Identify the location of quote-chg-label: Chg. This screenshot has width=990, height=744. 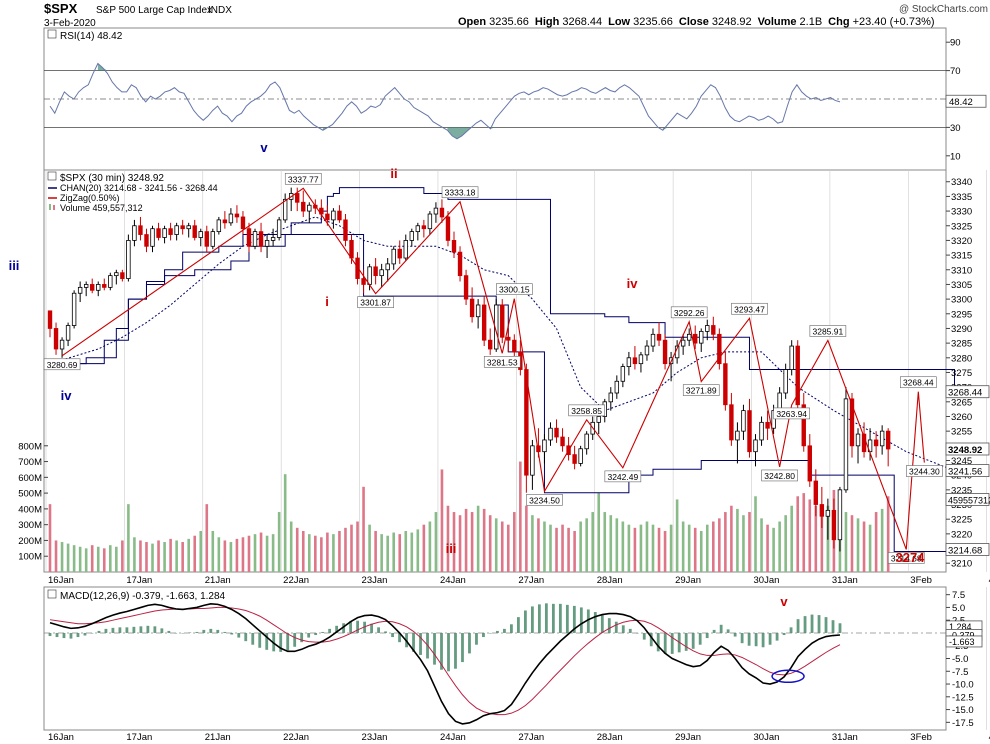
(838, 22).